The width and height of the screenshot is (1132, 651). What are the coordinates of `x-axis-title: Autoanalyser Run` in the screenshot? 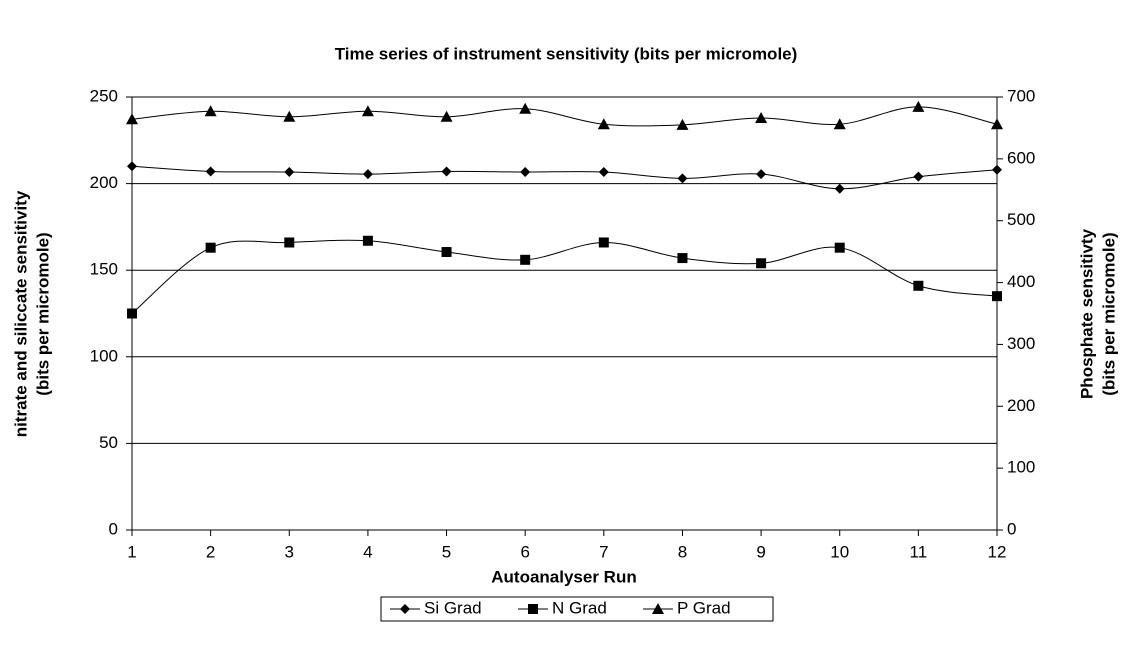 It's located at (563, 576).